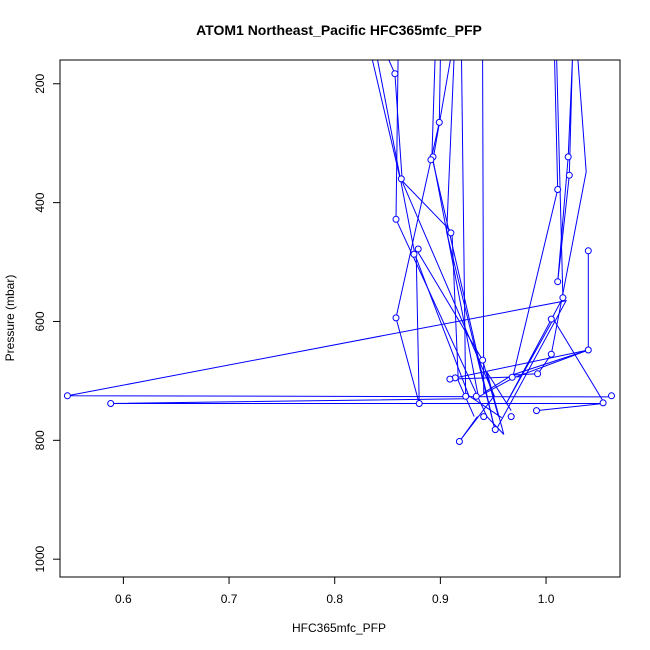 The width and height of the screenshot is (650, 650). Describe the element at coordinates (339, 628) in the screenshot. I see `x-axis-label: HFC365mfc_PFP` at that location.